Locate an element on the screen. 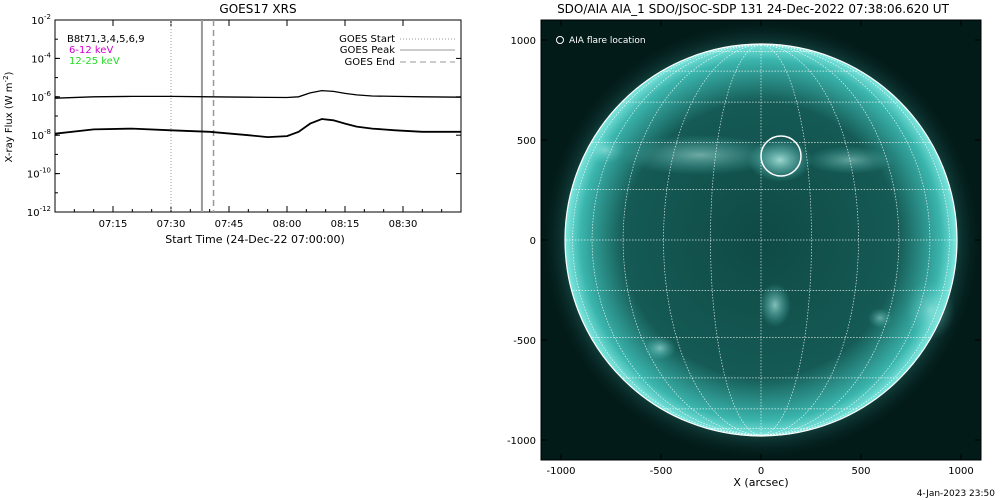  legend-goes-peak-label: GOES Peak is located at coordinates (367, 50).